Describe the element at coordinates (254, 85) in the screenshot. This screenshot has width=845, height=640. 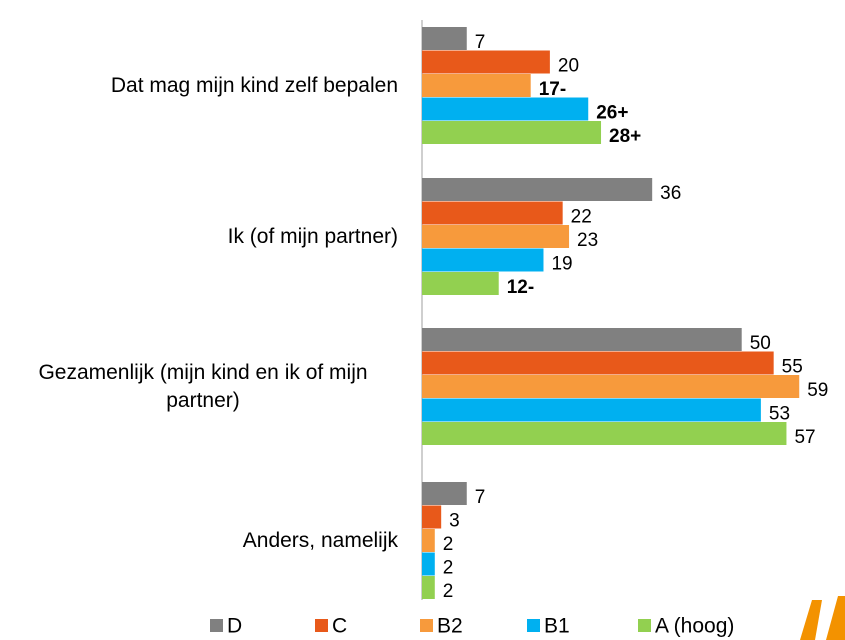
I see `category-text: Dat mag mijn kind zelf bepalen` at that location.